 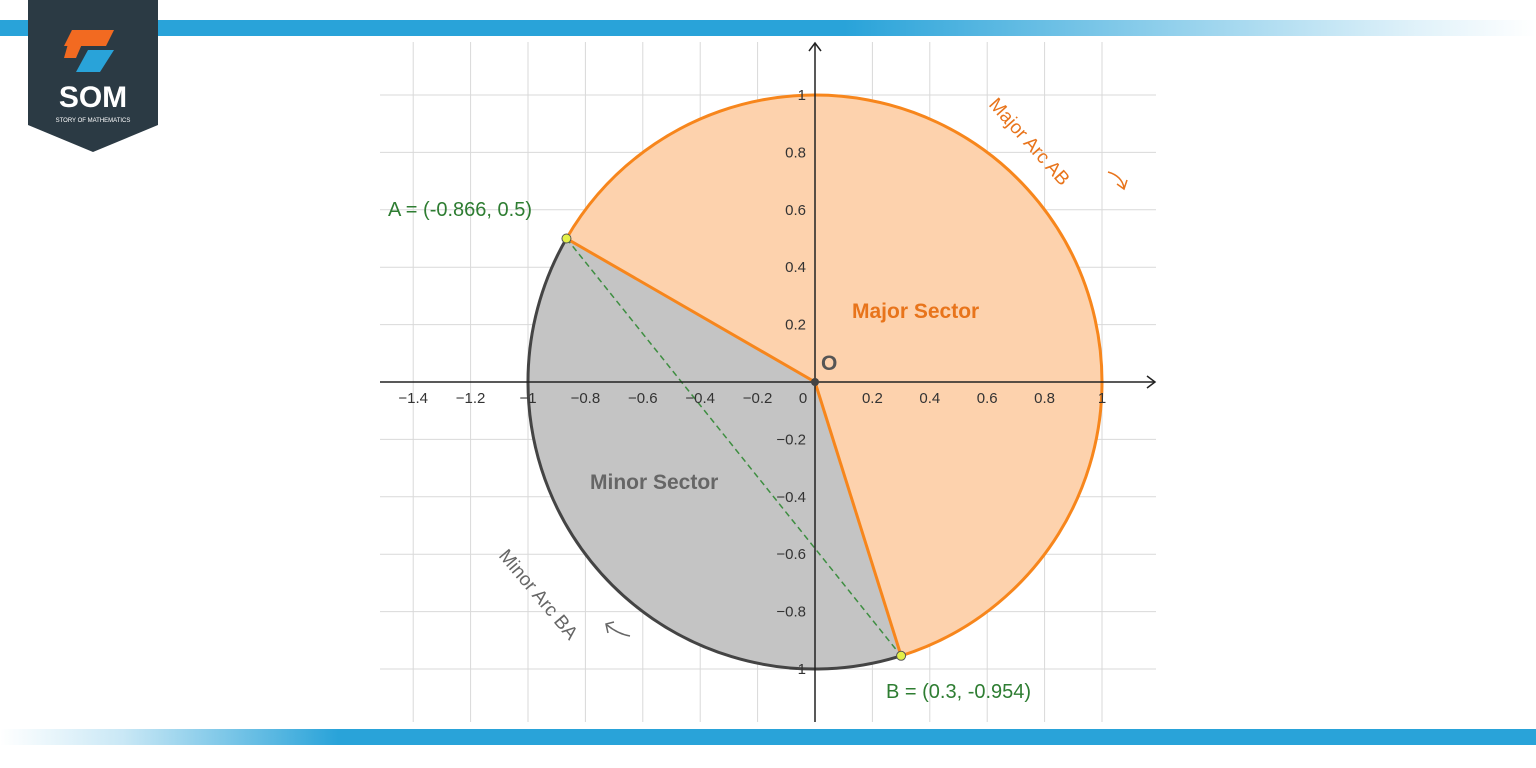 I want to click on origin-point, so click(x=815, y=382).